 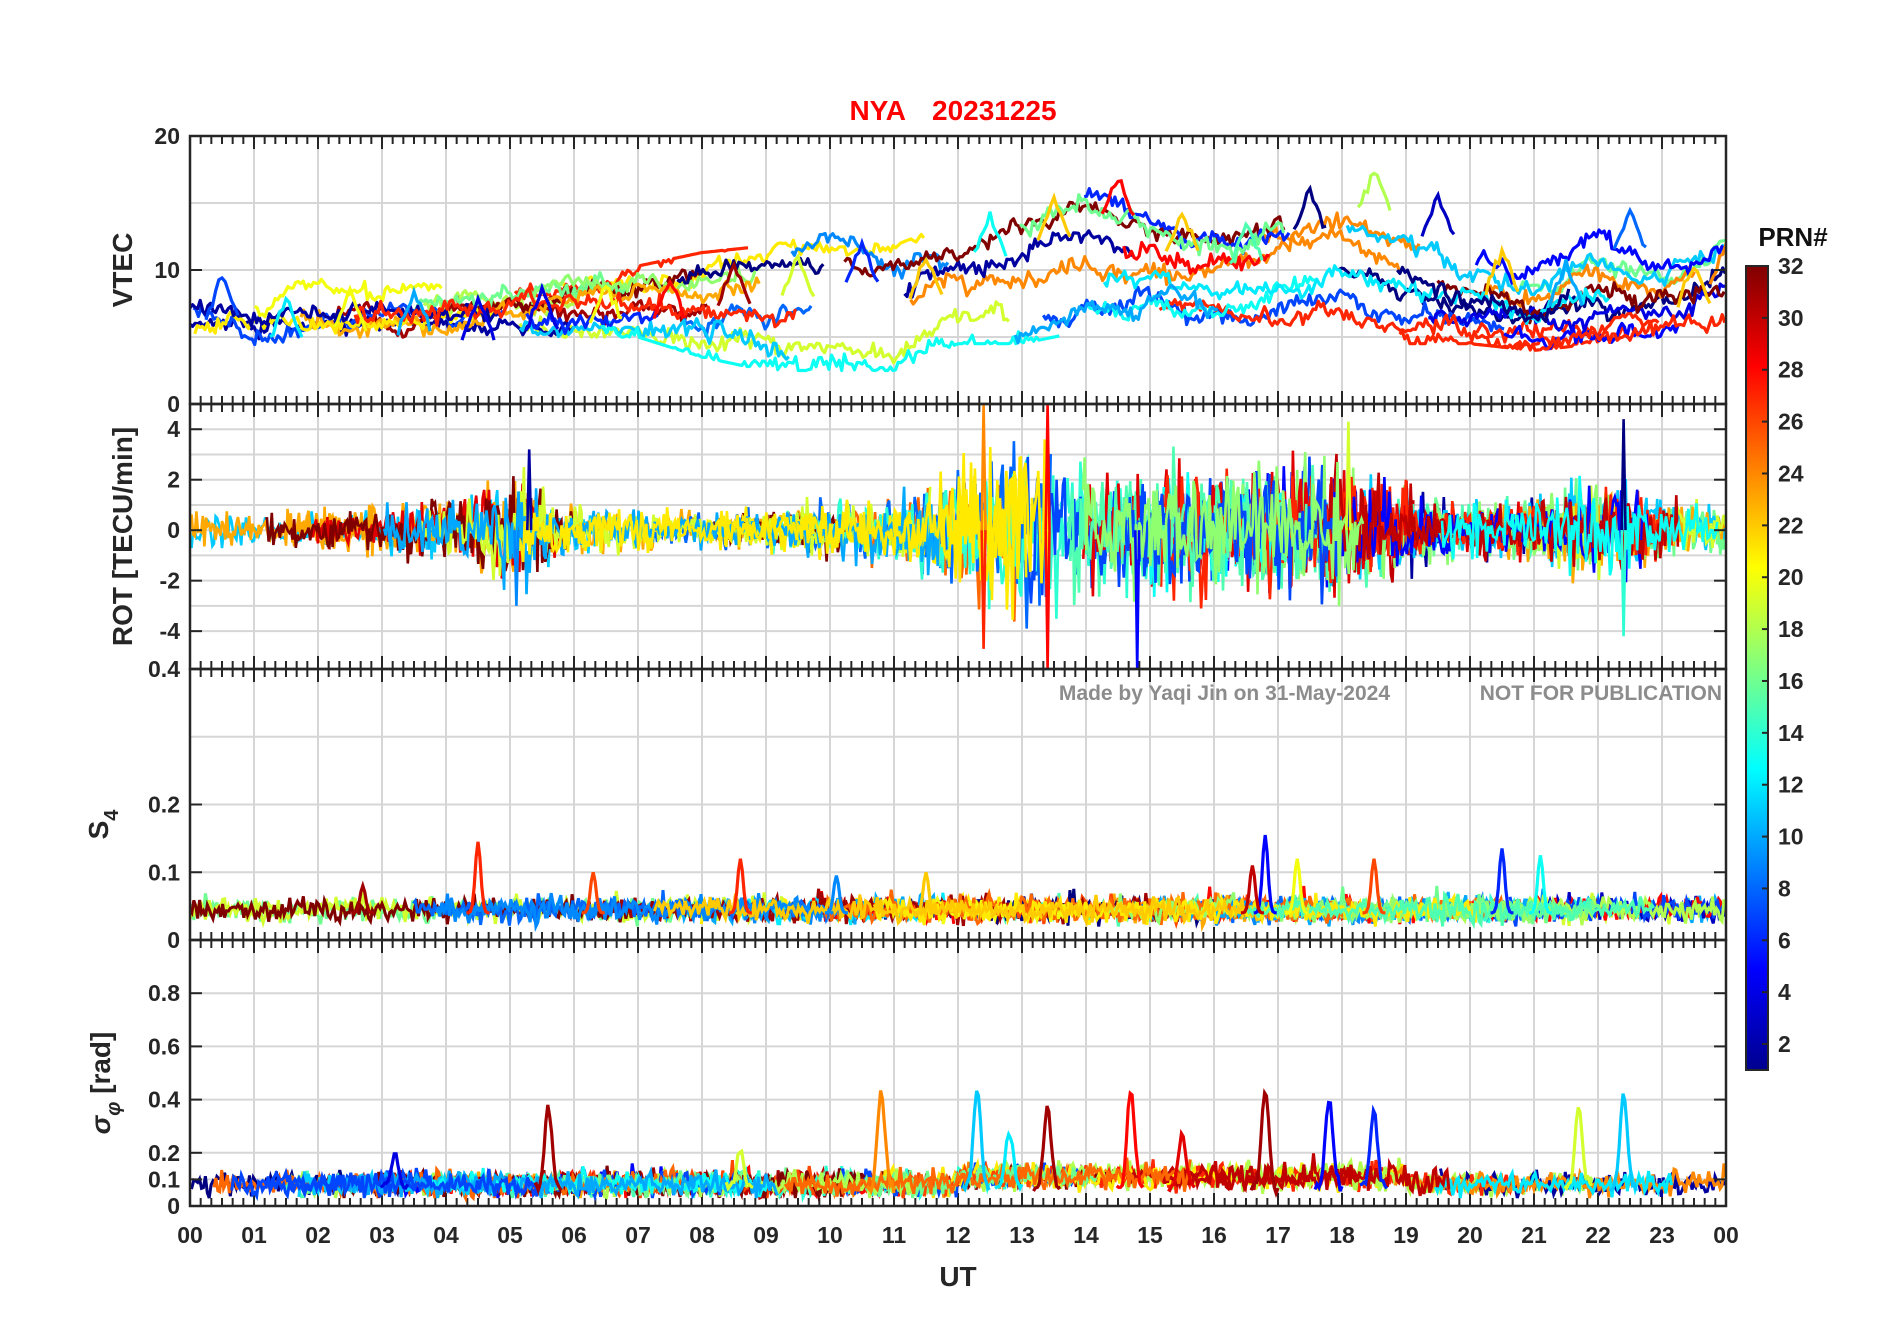 What do you see at coordinates (1791, 473) in the screenshot?
I see `colorbar-tick-label: 24` at bounding box center [1791, 473].